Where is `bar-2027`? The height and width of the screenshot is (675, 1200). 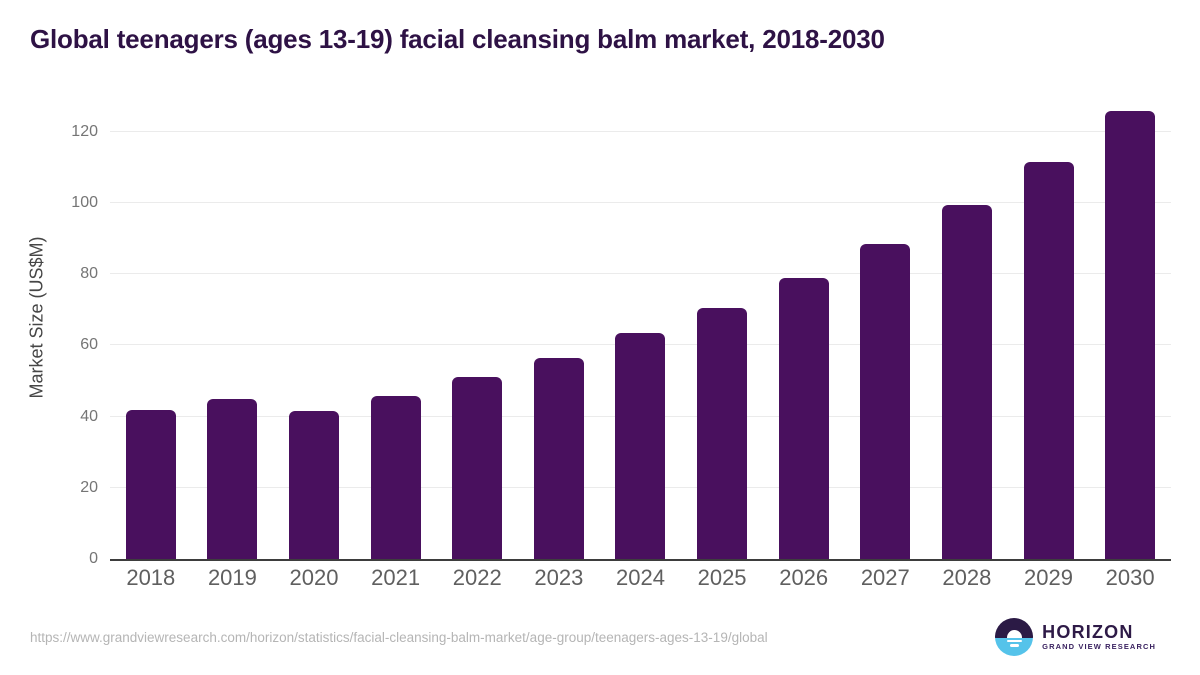 bar-2027 is located at coordinates (885, 401).